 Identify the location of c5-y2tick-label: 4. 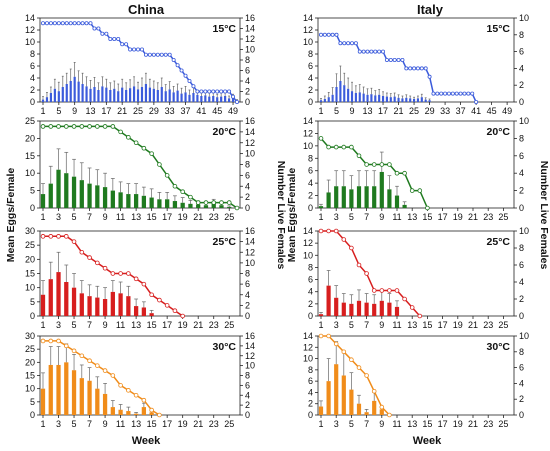
(521, 173).